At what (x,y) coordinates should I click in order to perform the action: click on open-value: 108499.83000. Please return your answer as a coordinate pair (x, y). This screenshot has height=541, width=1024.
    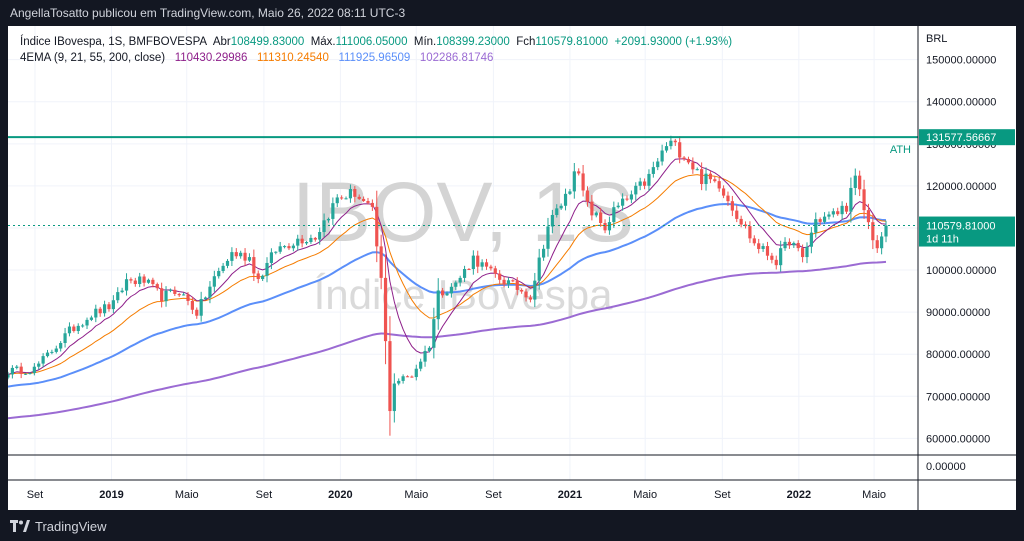
    Looking at the image, I should click on (267, 42).